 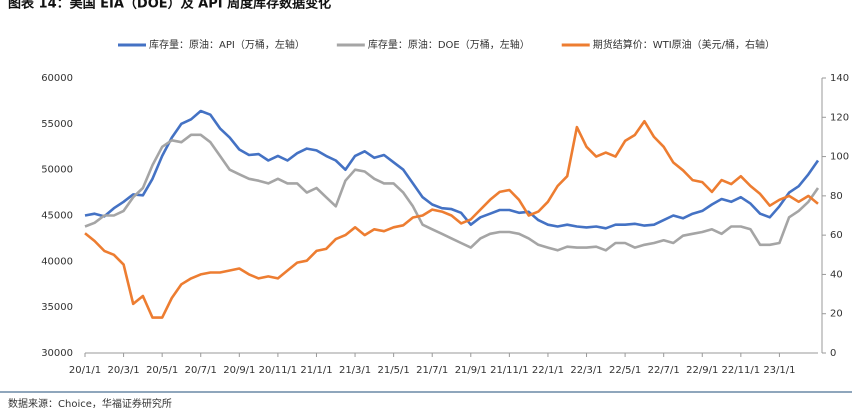 I want to click on y2-tick-label: 40, so click(x=836, y=274).